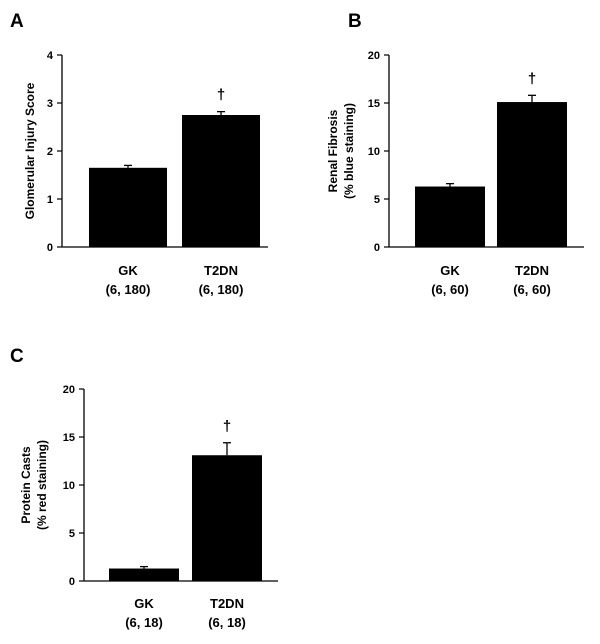 Image resolution: width=600 pixels, height=644 pixels. What do you see at coordinates (50, 152) in the screenshot?
I see `y-tick-label: 2` at bounding box center [50, 152].